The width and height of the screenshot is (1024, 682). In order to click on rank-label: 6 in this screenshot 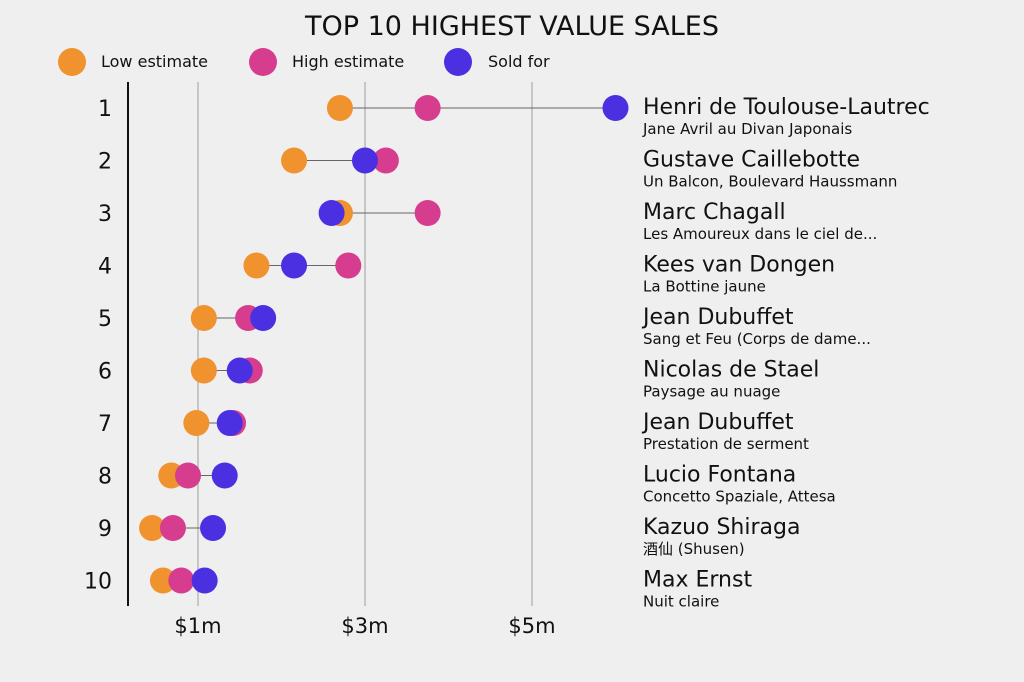, I will do `click(105, 372)`.